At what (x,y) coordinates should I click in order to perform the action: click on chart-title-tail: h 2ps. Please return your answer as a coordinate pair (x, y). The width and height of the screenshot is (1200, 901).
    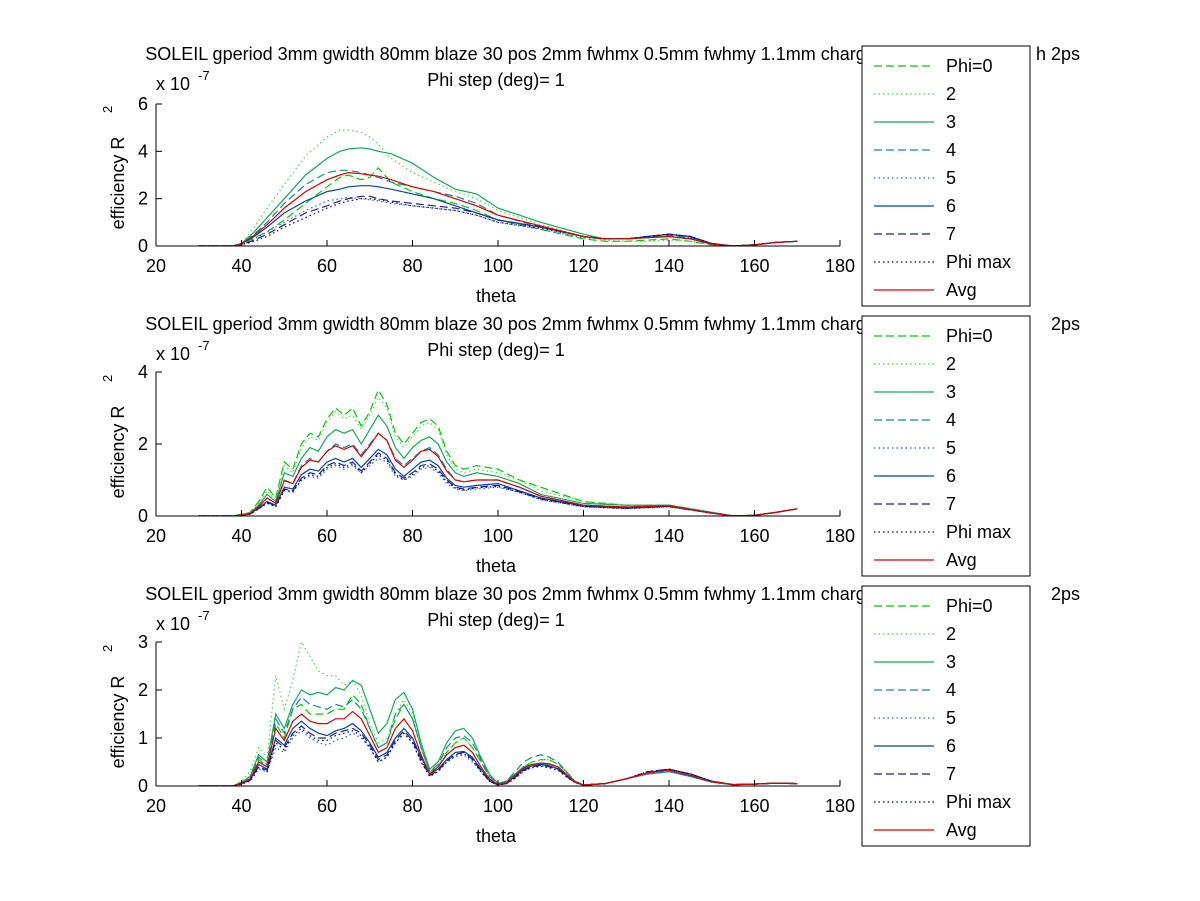
    Looking at the image, I should click on (1058, 54).